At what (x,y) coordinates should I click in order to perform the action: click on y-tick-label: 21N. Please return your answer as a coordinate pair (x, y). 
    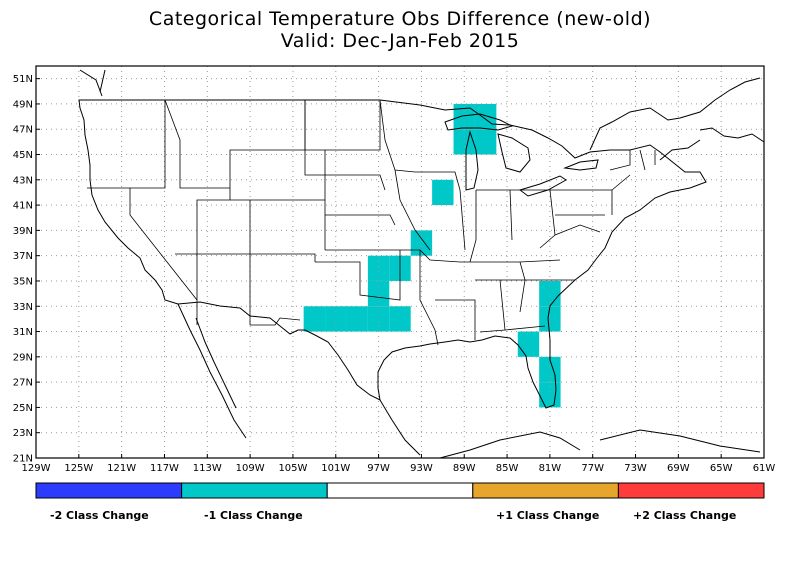
    Looking at the image, I should click on (23, 459).